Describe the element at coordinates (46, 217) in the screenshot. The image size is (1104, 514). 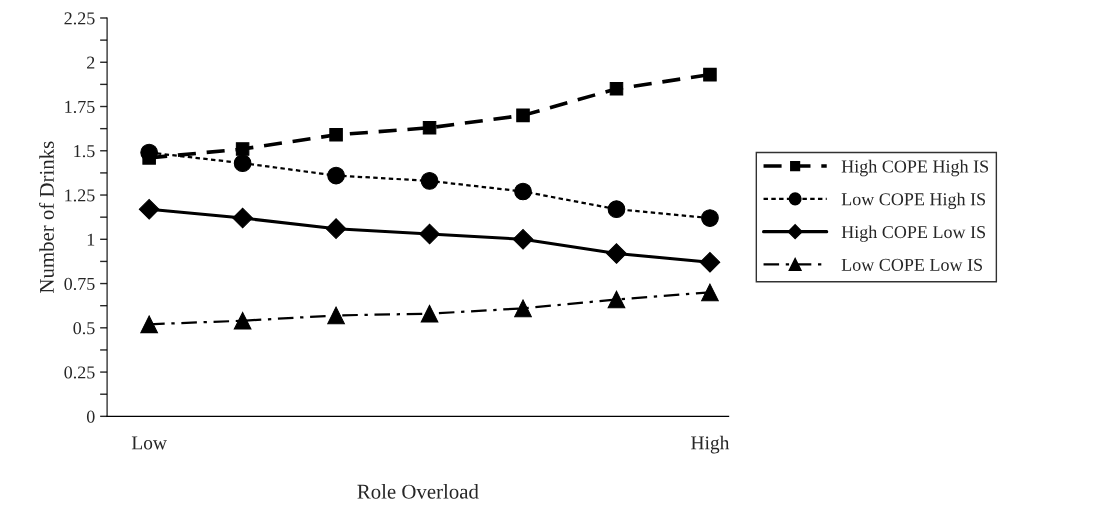
I see `y-axis-title: Number of Drinks` at that location.